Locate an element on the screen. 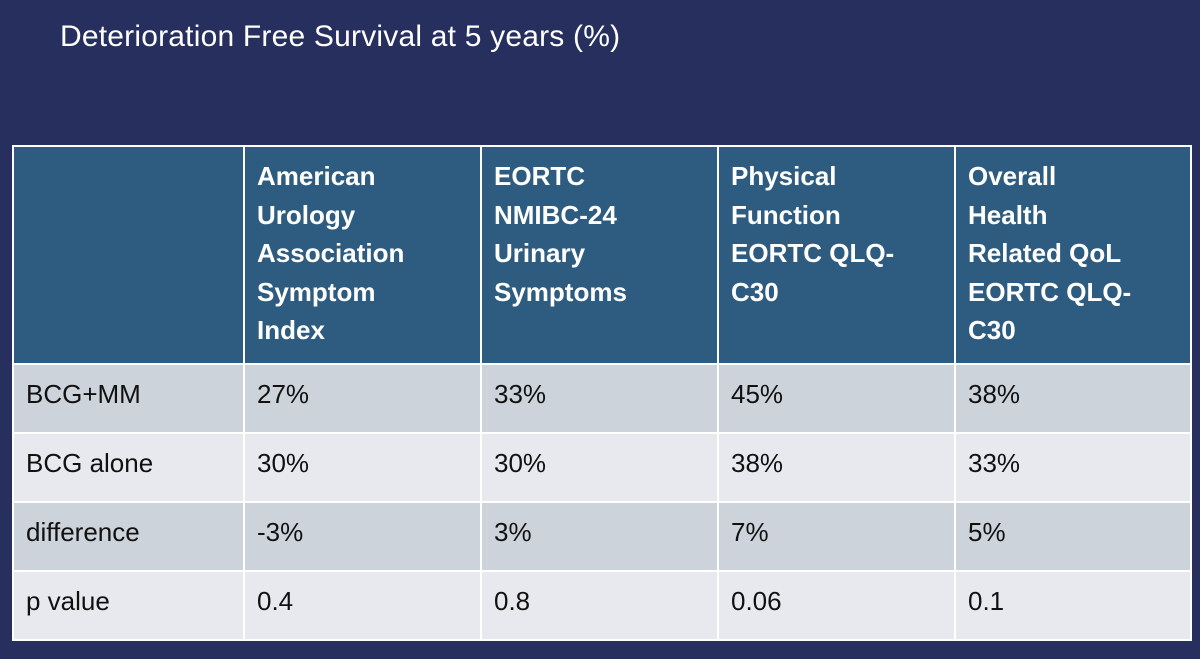 The height and width of the screenshot is (659, 1200). row-label: BCG alone is located at coordinates (128, 467).